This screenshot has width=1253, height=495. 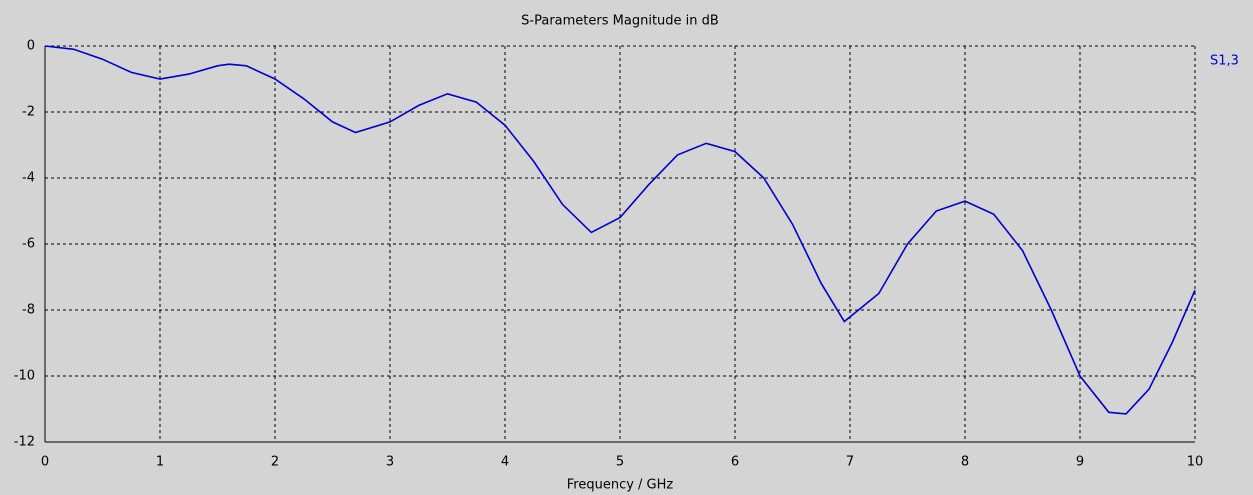 What do you see at coordinates (505, 462) in the screenshot?
I see `x-tick-label: 4` at bounding box center [505, 462].